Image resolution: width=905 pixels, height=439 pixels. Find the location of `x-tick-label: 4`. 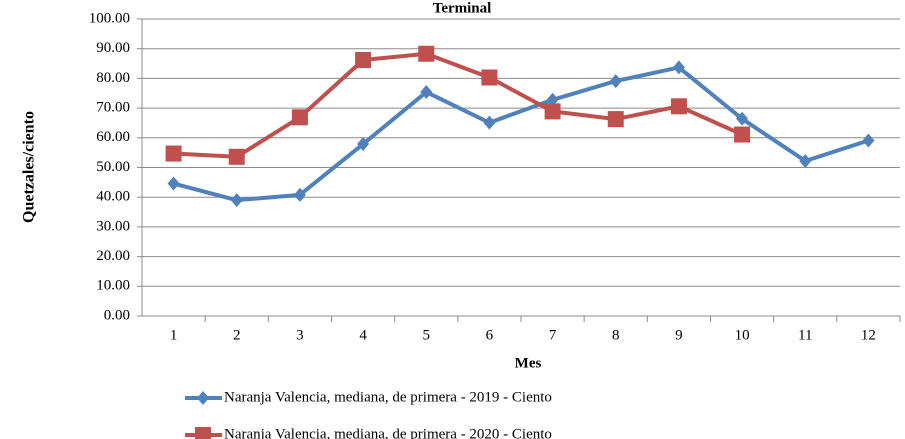

x-tick-label: 4 is located at coordinates (363, 335).